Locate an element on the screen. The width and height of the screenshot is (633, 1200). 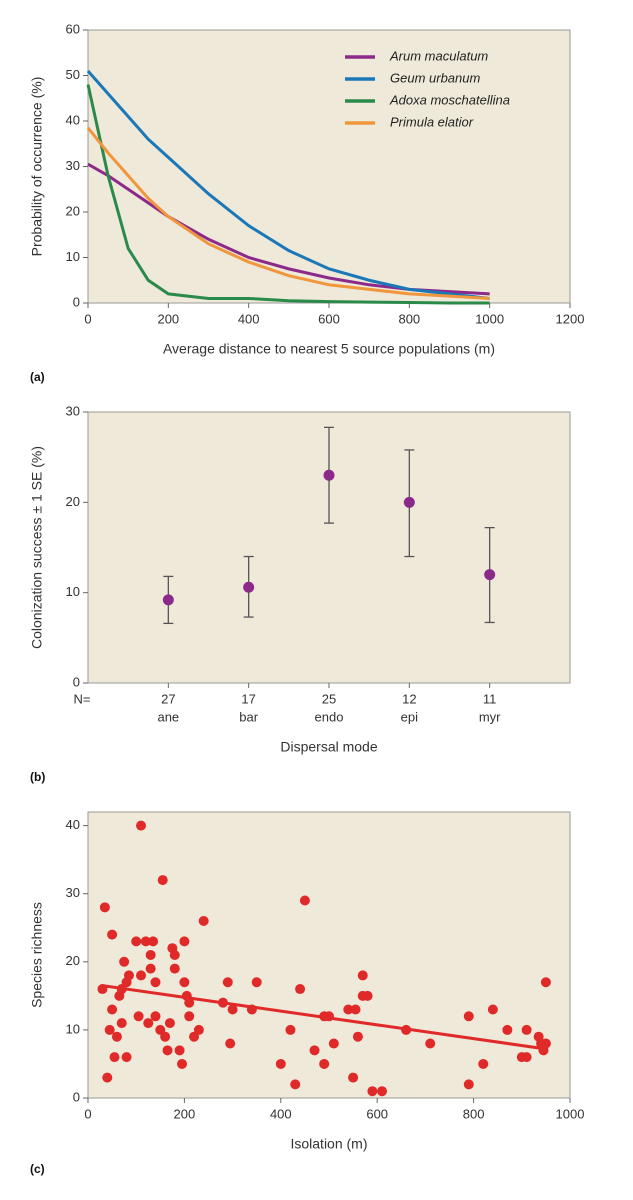
n-value: 17 is located at coordinates (248, 698).